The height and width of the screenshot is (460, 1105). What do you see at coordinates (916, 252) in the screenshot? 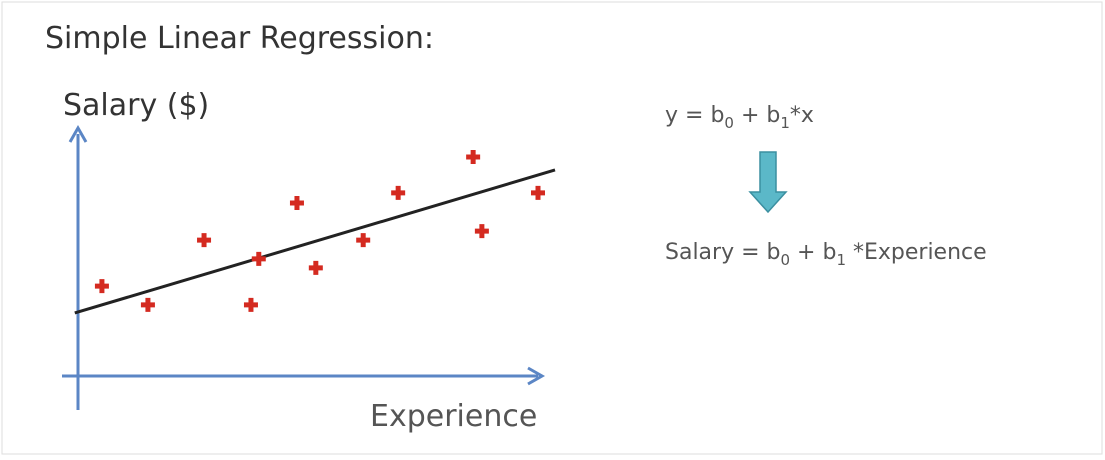
I see `equation-part: *Experience` at bounding box center [916, 252].